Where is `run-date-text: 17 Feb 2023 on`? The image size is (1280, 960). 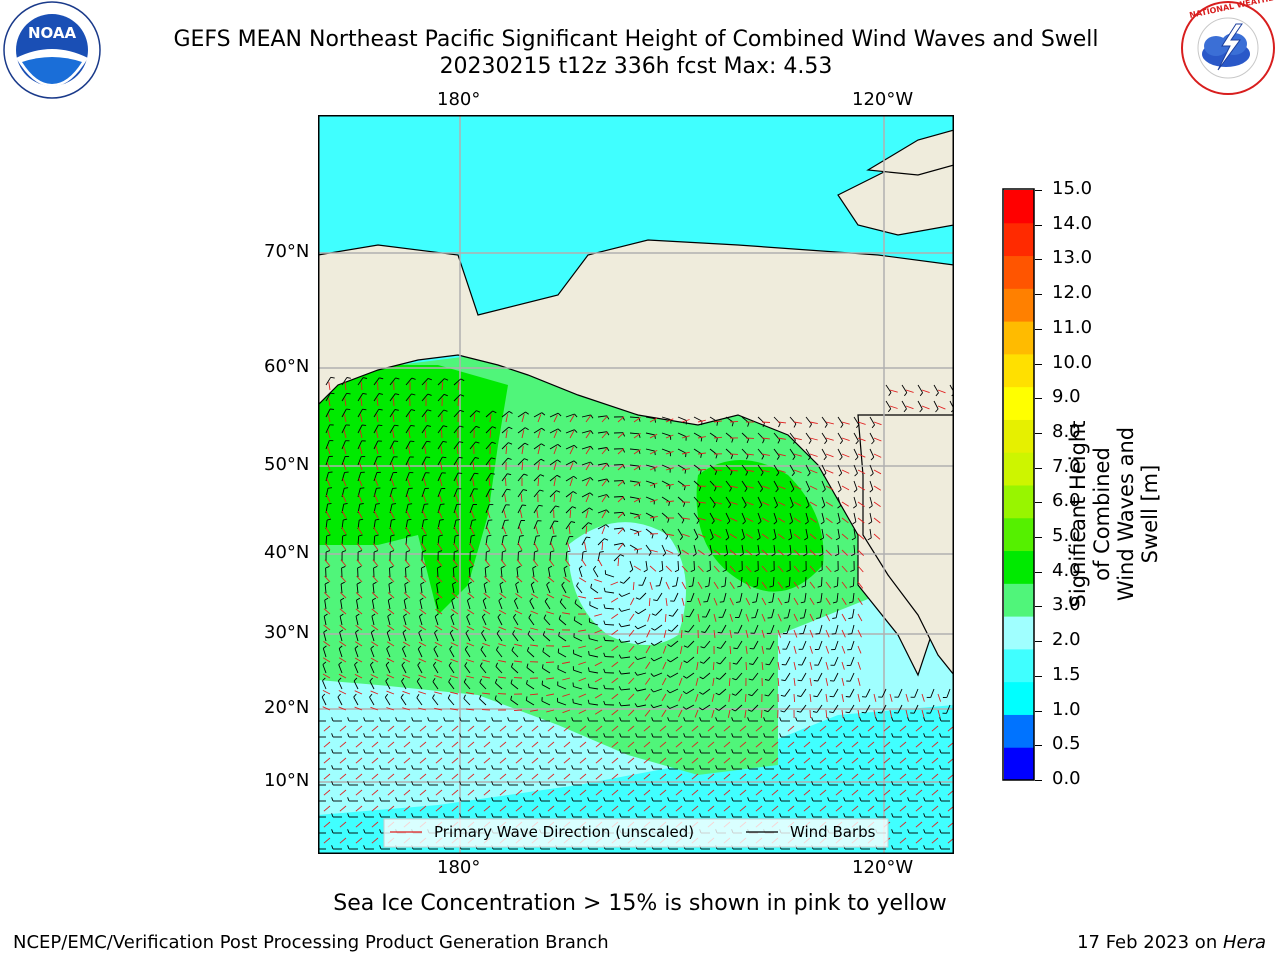
run-date-text: 17 Feb 2023 on is located at coordinates (1150, 942).